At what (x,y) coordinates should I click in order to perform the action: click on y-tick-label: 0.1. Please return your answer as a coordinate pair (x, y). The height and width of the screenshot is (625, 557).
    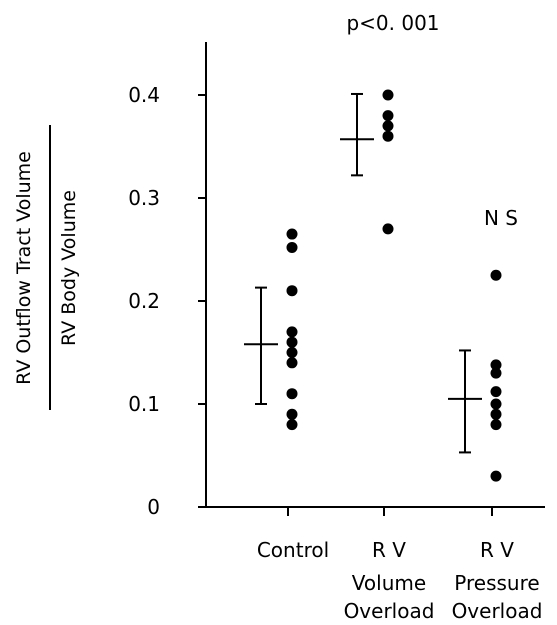
    Looking at the image, I should click on (144, 404).